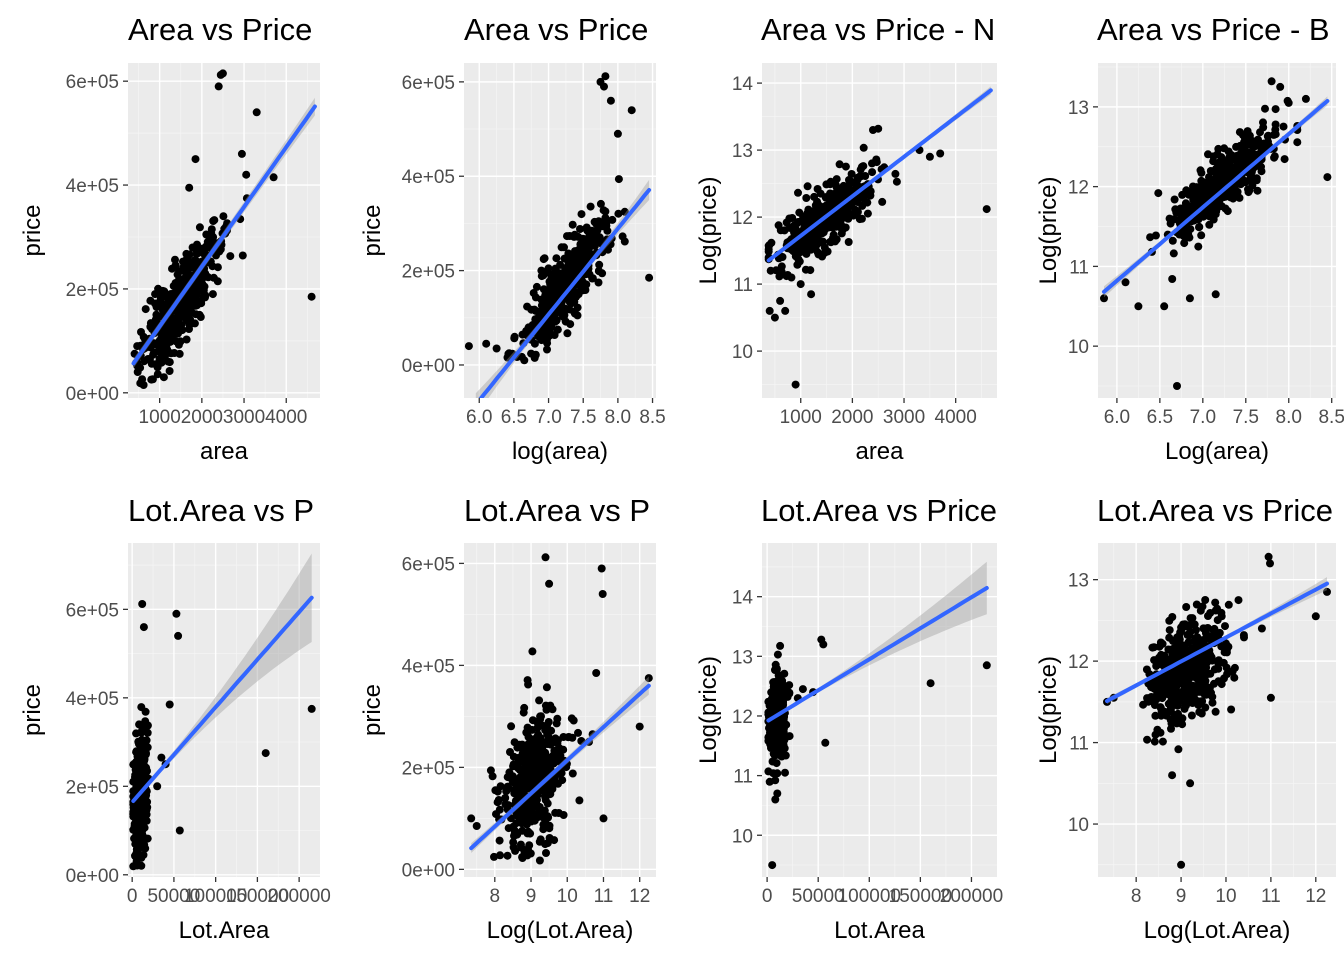  What do you see at coordinates (479, 417) in the screenshot?
I see `x-tick-label: 6.0` at bounding box center [479, 417].